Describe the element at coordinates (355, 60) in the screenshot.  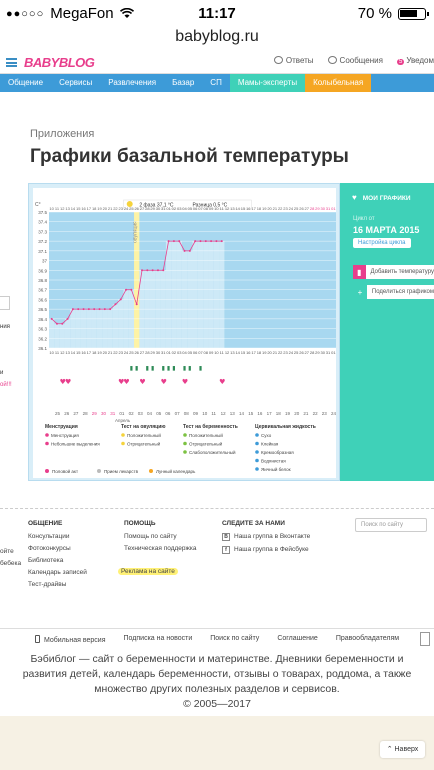
I see `messages-link: Сообщения` at that location.